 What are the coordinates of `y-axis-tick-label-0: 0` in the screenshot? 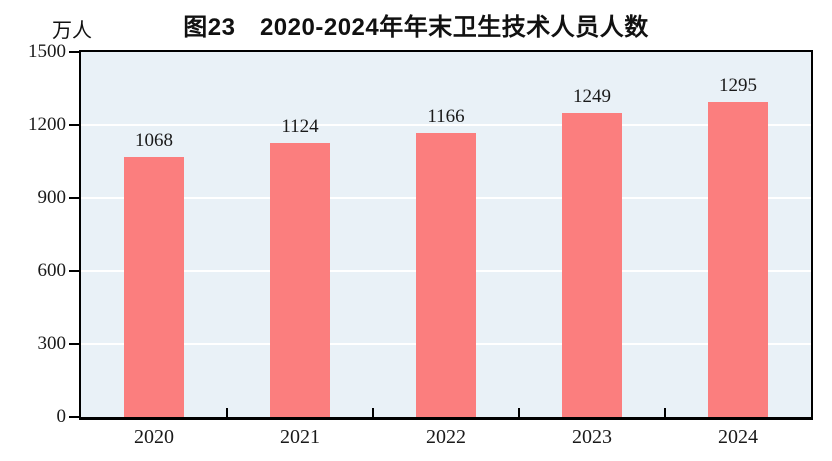 It's located at (61, 416).